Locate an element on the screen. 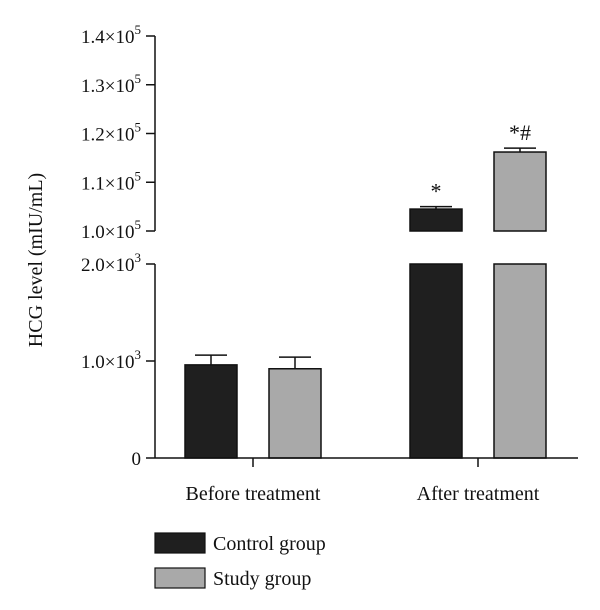 The width and height of the screenshot is (600, 610). y-tick-label-100000: 1.0×10⁵ is located at coordinates (111, 230).